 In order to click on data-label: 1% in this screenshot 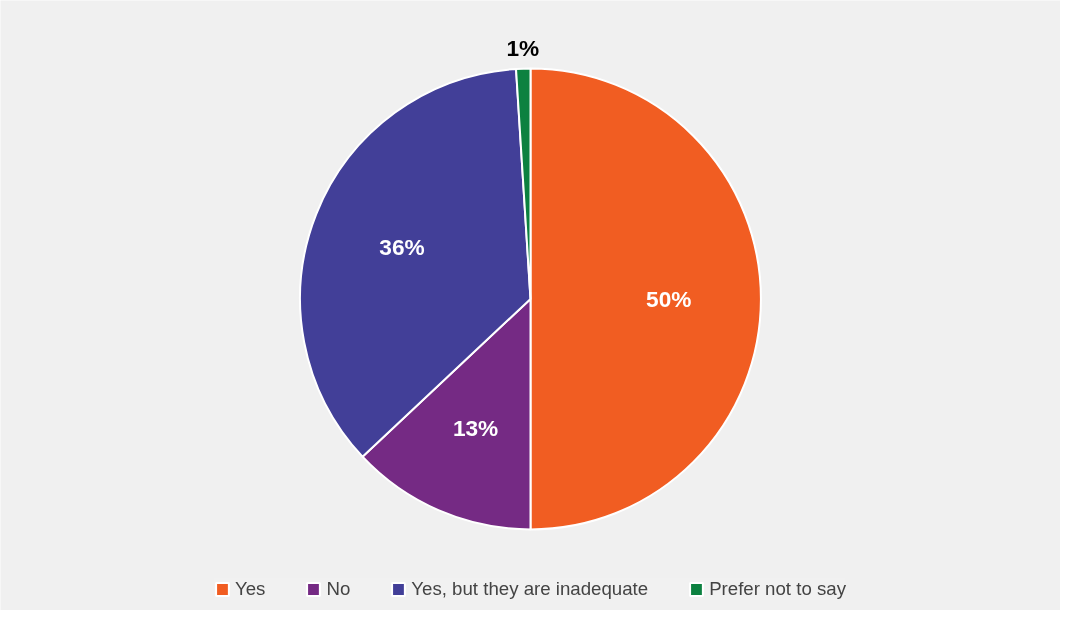, I will do `click(523, 48)`.